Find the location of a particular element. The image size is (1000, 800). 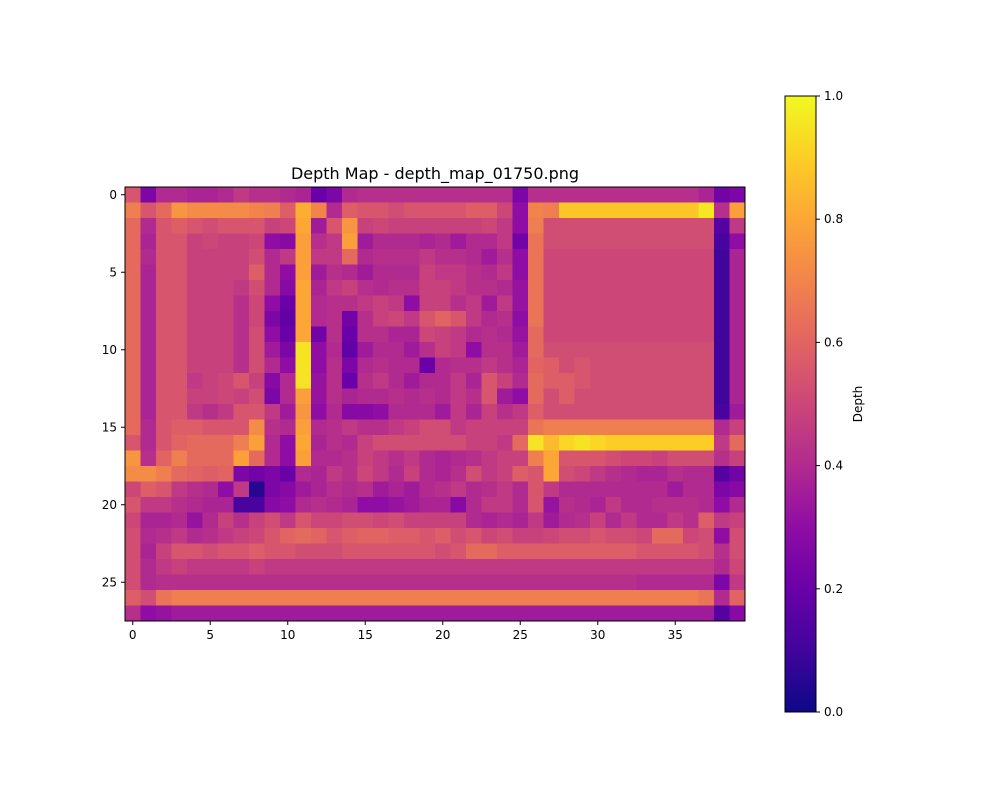

colorbar is located at coordinates (800, 404).